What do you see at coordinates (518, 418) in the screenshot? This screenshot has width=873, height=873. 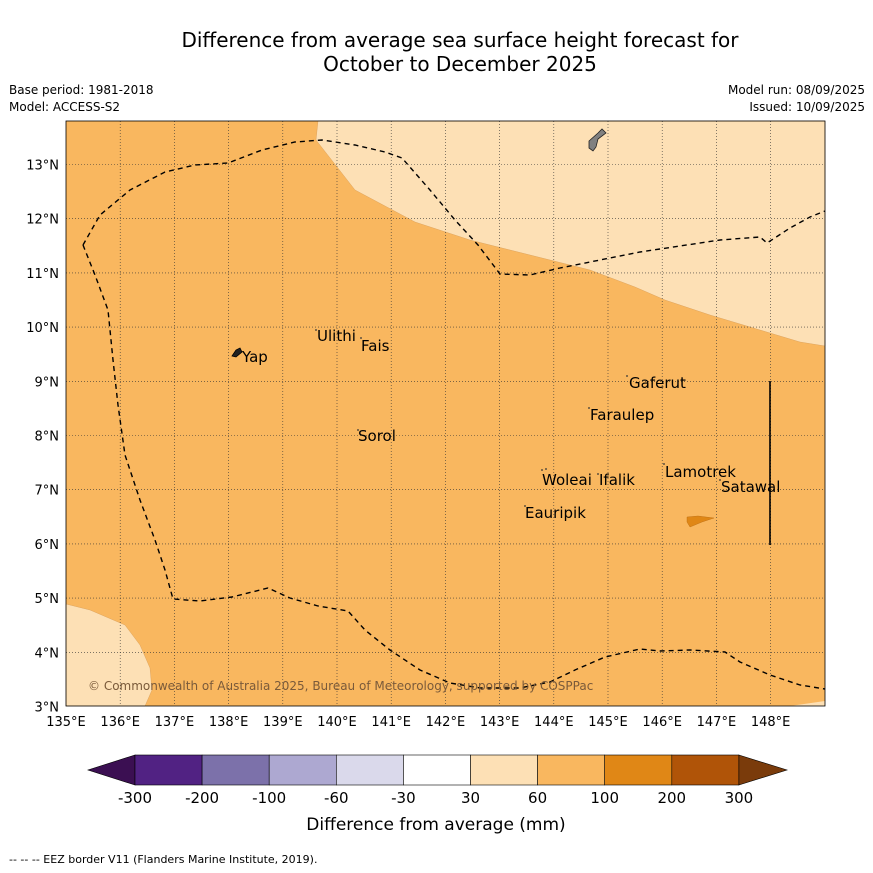 I see `island-markers` at bounding box center [518, 418].